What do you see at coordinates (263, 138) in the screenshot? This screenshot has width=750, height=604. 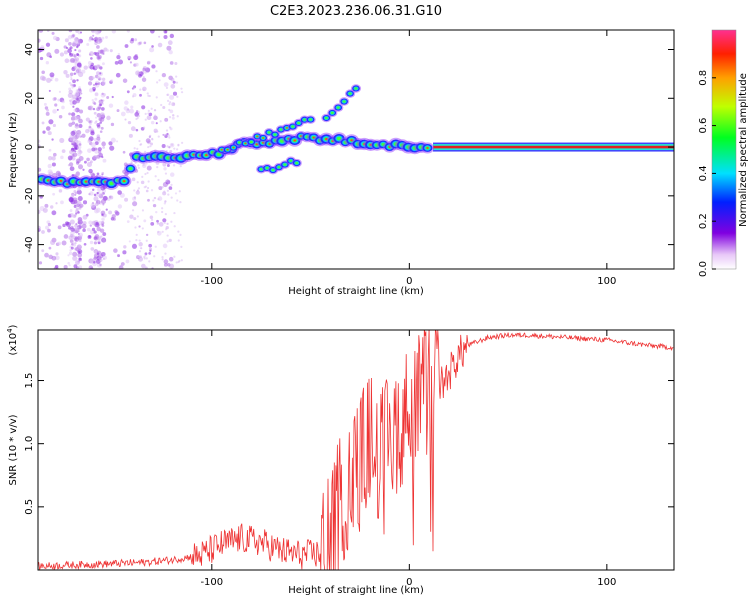 I see `ridge-peak` at bounding box center [263, 138].